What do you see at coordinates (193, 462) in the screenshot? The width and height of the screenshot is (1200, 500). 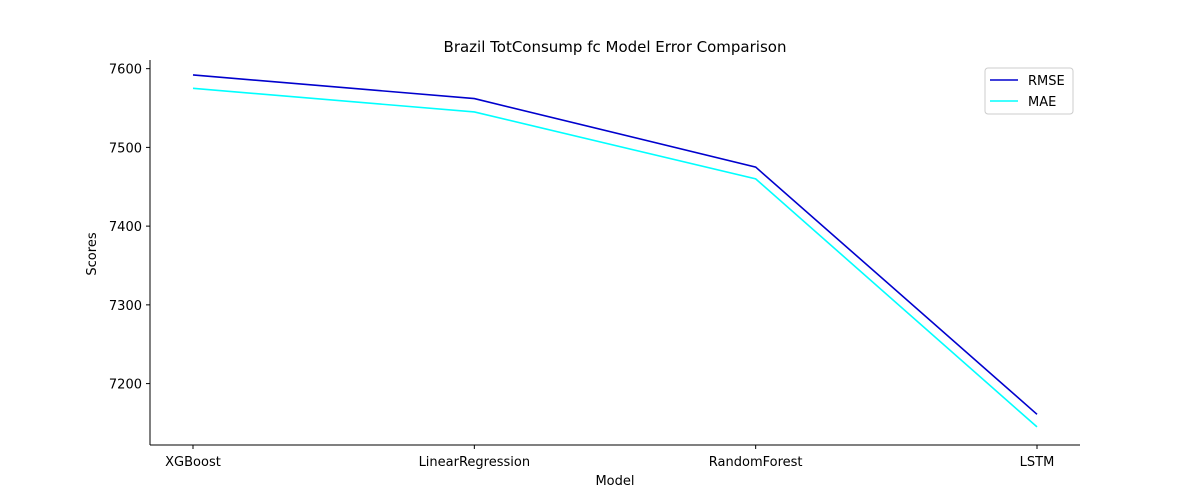 I see `x-tick-label: XGBoost` at bounding box center [193, 462].